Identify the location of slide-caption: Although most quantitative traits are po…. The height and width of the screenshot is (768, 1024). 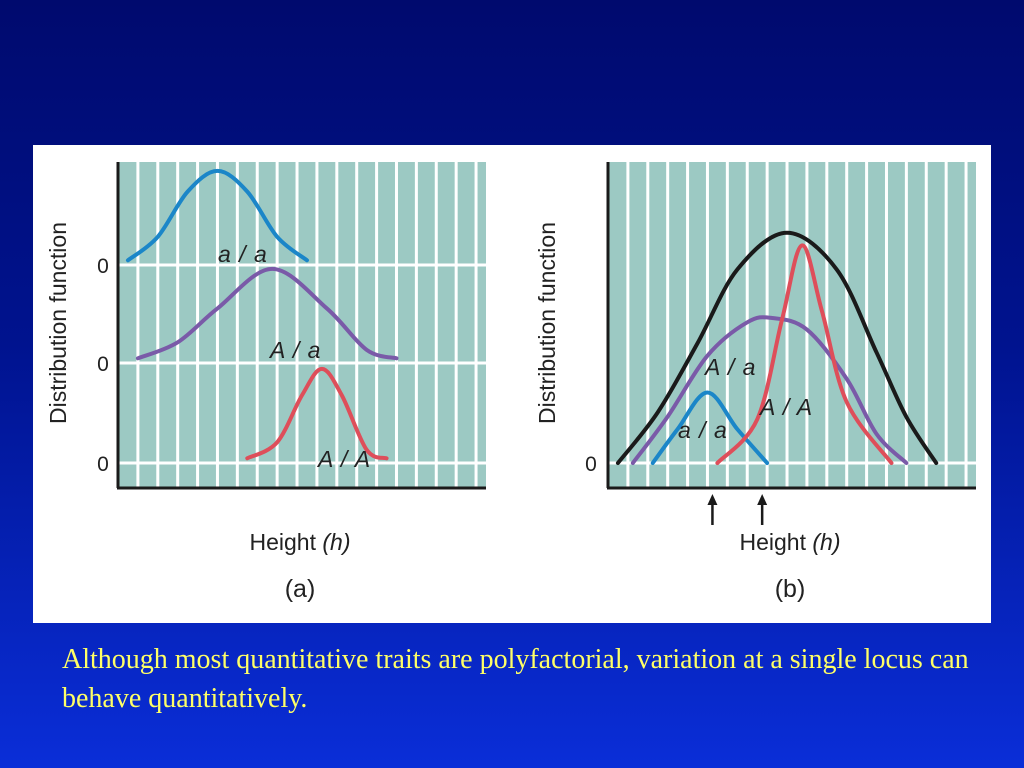
(515, 679).